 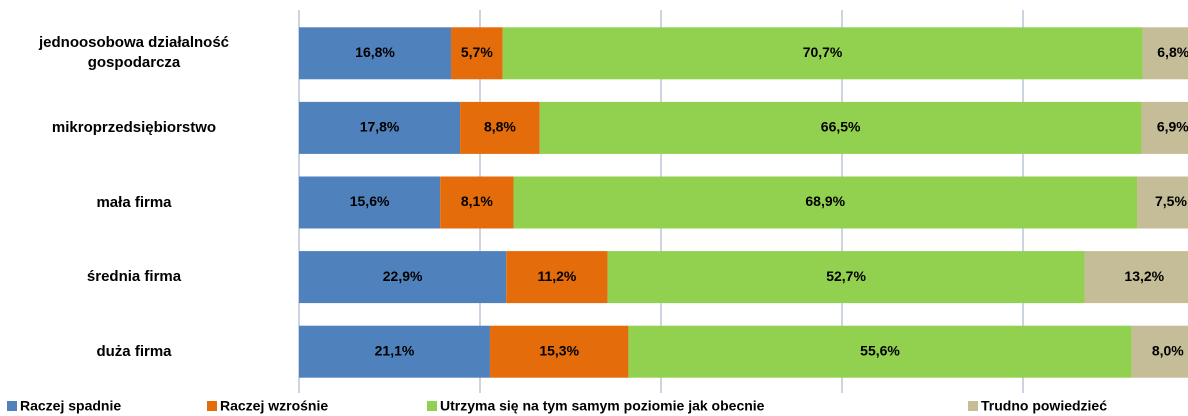 I want to click on value-label: 6,9%, so click(x=1172, y=127).